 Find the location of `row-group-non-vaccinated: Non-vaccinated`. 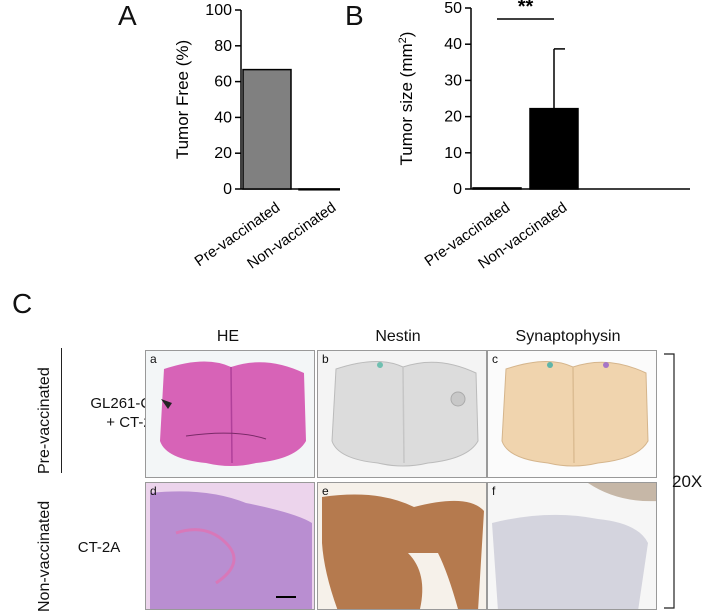

row-group-non-vaccinated: Non-vaccinated is located at coordinates (44, 556).